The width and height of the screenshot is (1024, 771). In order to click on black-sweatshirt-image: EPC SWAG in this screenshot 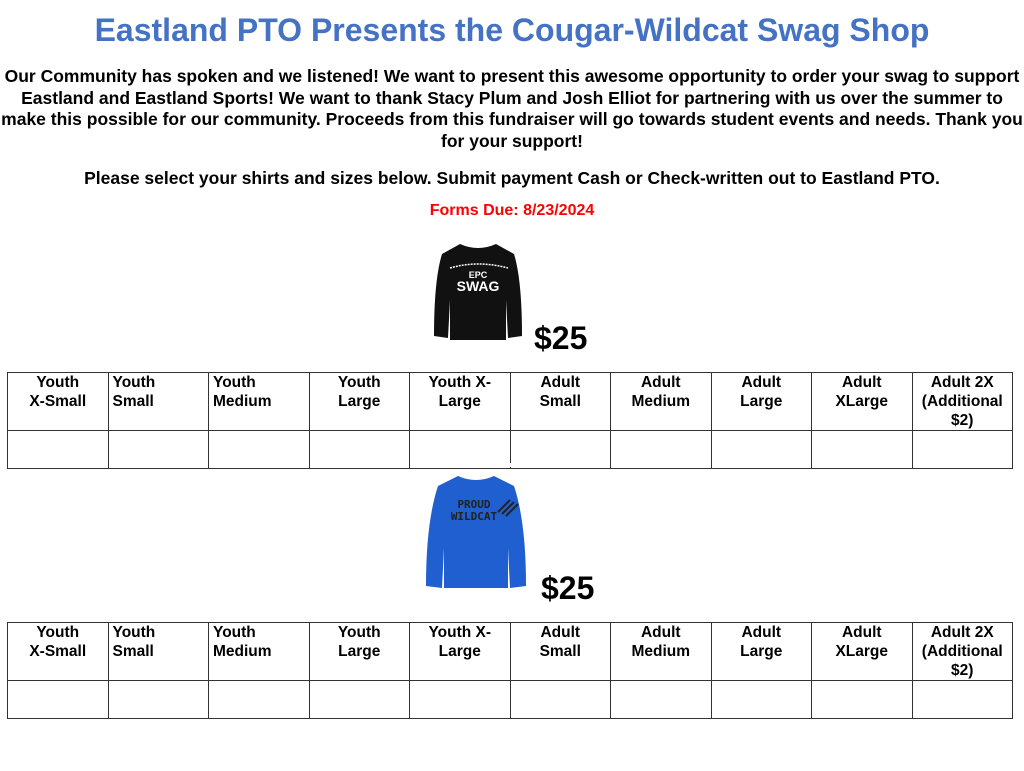, I will do `click(478, 292)`.